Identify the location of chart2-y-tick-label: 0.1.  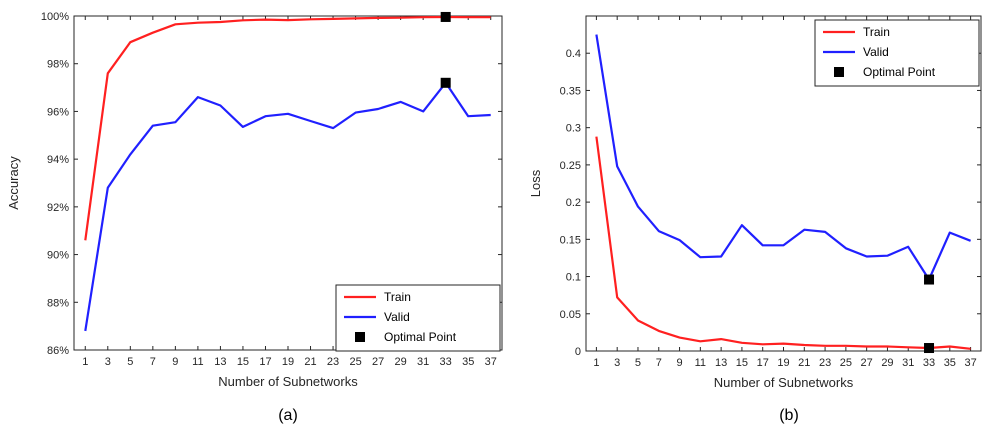
(573, 278).